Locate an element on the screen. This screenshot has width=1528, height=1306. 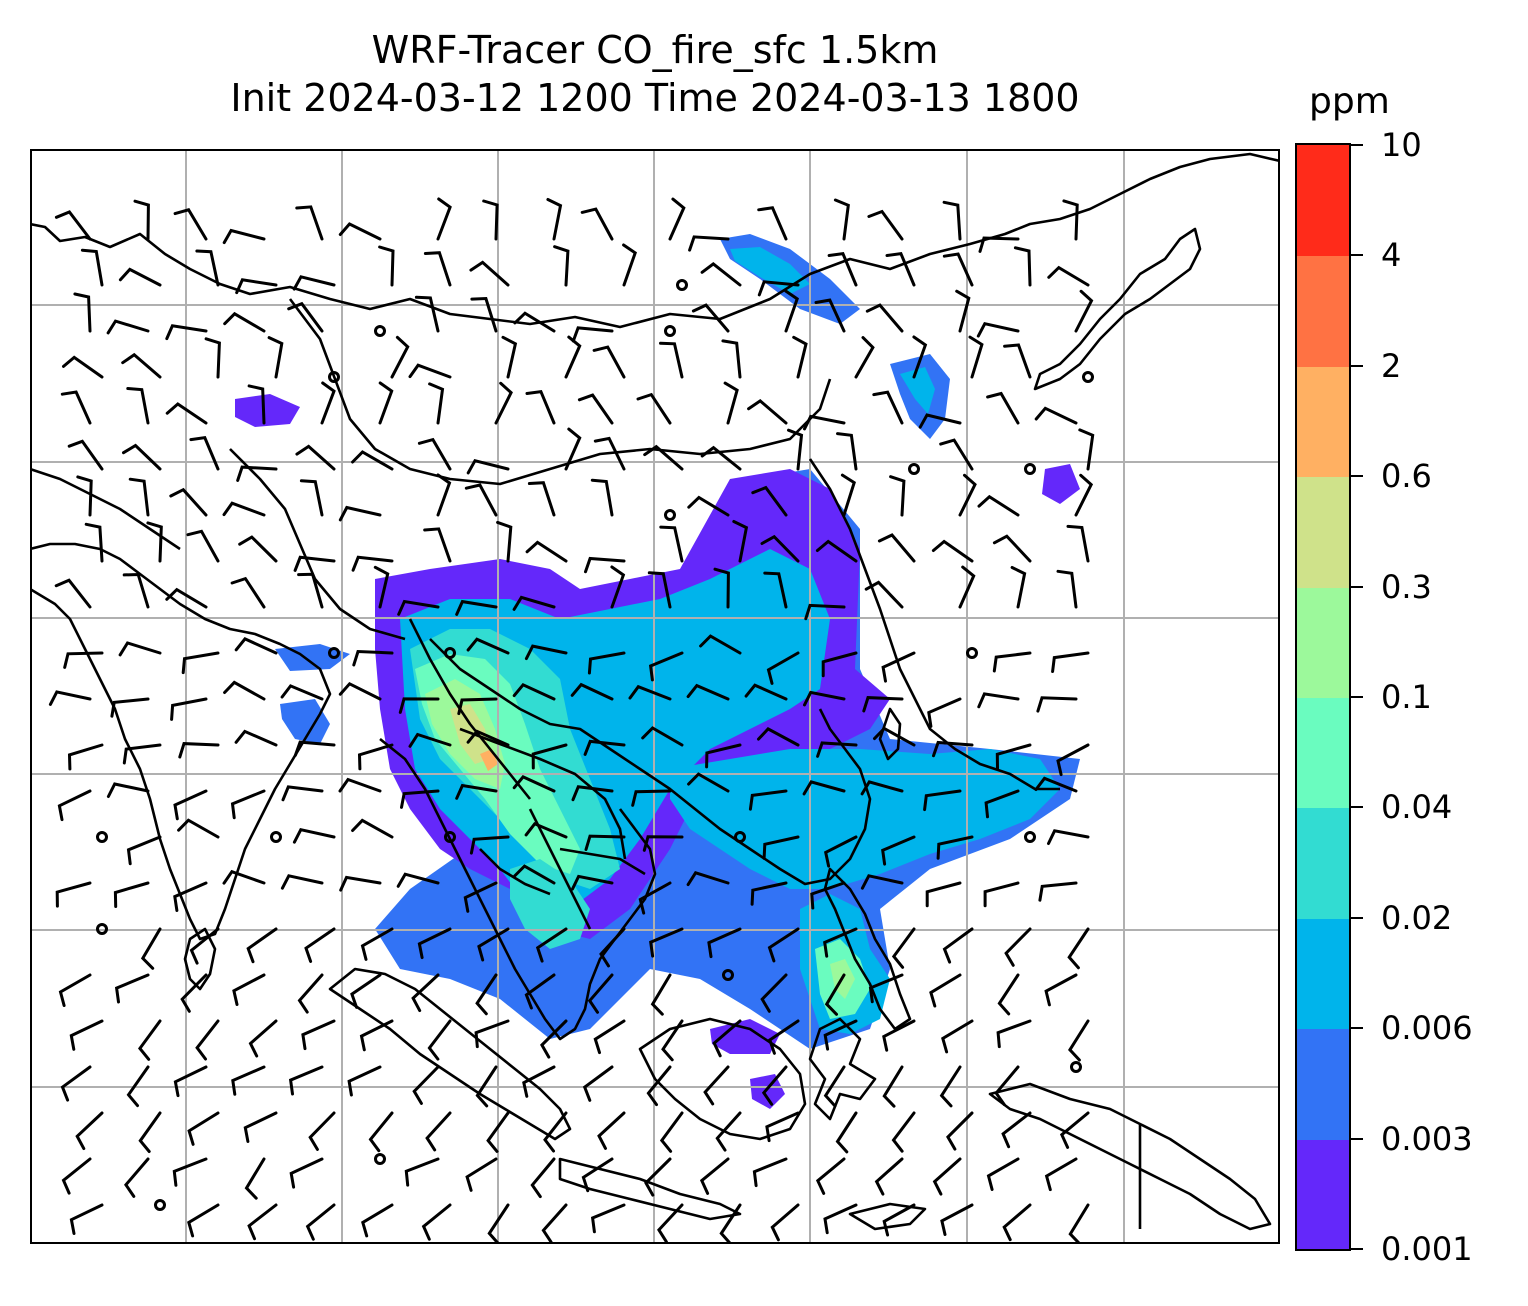
coastline-indochina is located at coordinates (518, 889).